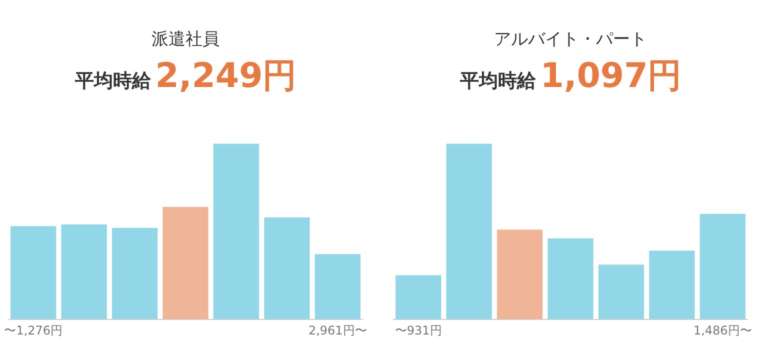  Describe the element at coordinates (186, 39) in the screenshot. I see `chart-title: 派遣社員` at that location.